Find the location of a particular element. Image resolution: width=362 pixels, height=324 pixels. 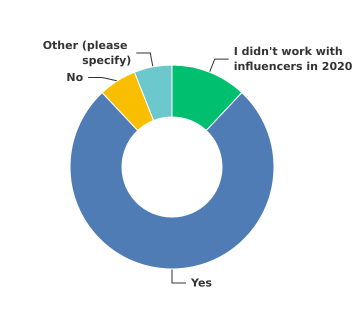

slice-label: I didn't work with influencers in 2020 is located at coordinates (293, 59).